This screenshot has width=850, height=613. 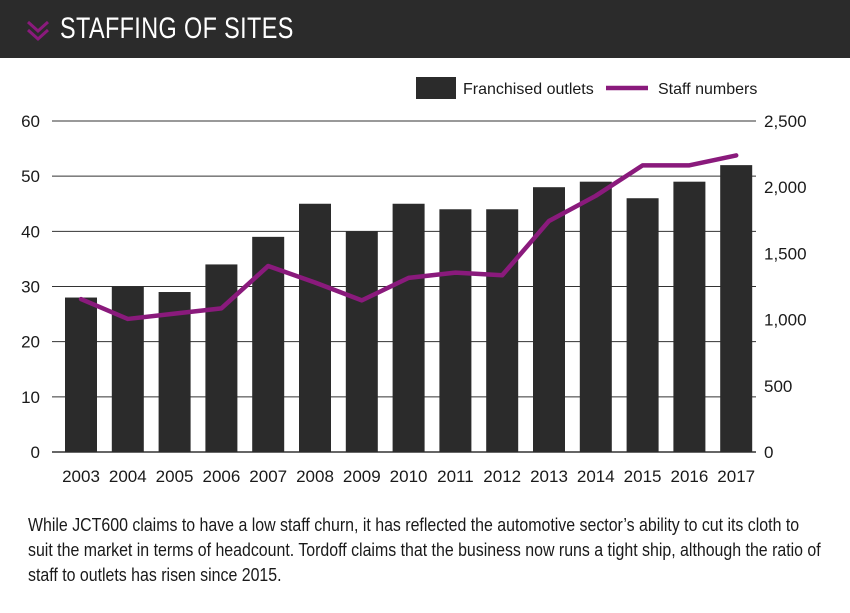 What do you see at coordinates (707, 89) in the screenshot?
I see `legend-label-staff-numbers: Staff numbers` at bounding box center [707, 89].